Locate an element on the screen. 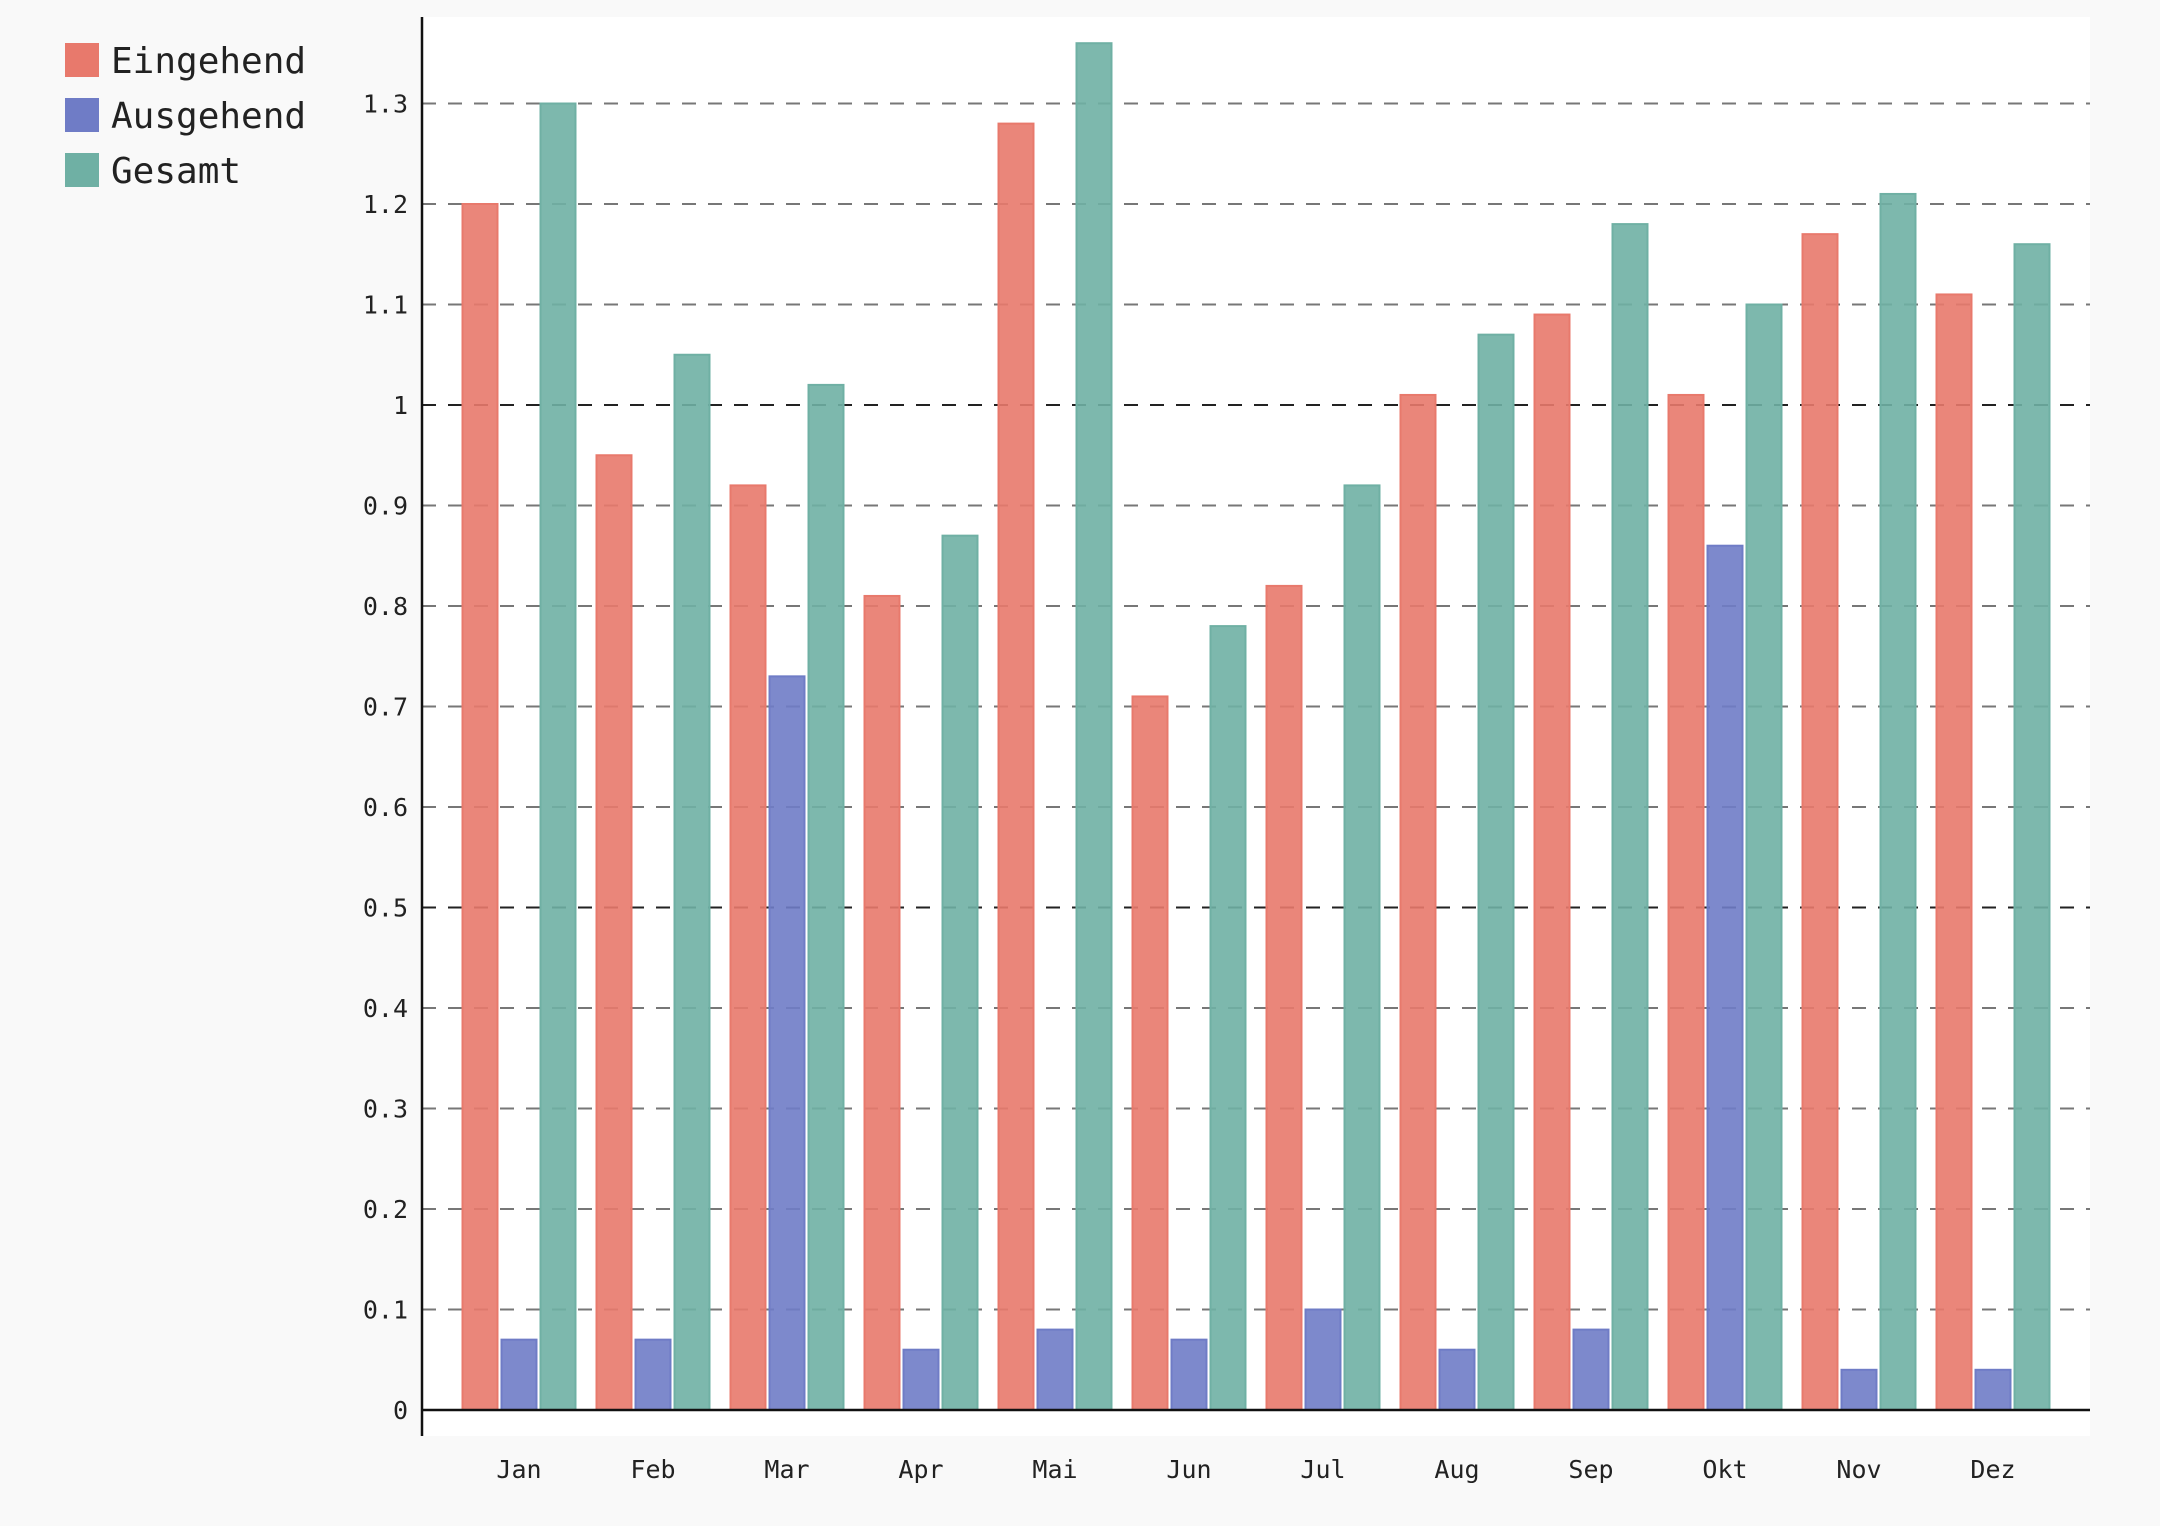 The image size is (2160, 1526). y-tick-label: 0.9 is located at coordinates (385, 506).